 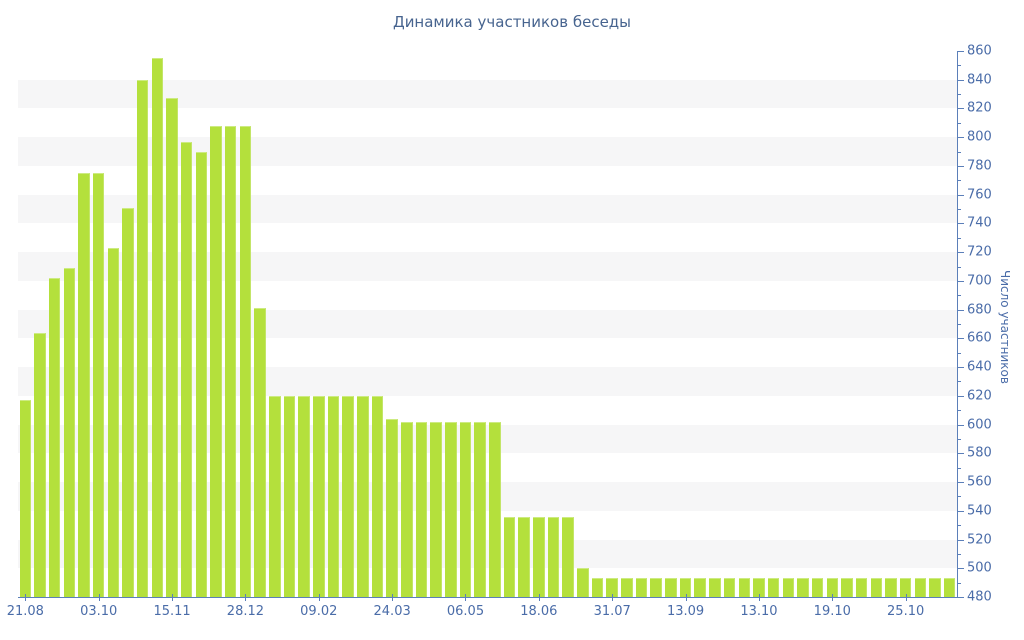 What do you see at coordinates (979, 396) in the screenshot?
I see `y-tick-label: 620` at bounding box center [979, 396].